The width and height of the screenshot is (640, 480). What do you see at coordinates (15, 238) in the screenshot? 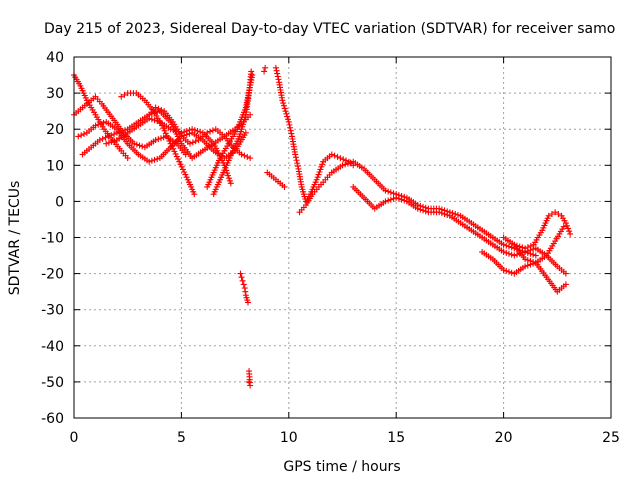
I see `y-axis-label: SDTVAR / TECUs` at bounding box center [15, 238].